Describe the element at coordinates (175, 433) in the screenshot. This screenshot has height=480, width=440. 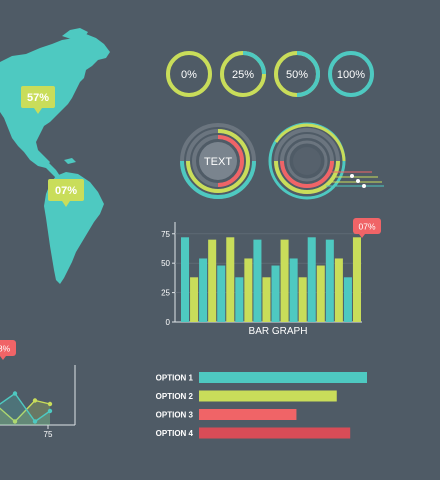
I see `option-label-4: OPTION 4` at that location.